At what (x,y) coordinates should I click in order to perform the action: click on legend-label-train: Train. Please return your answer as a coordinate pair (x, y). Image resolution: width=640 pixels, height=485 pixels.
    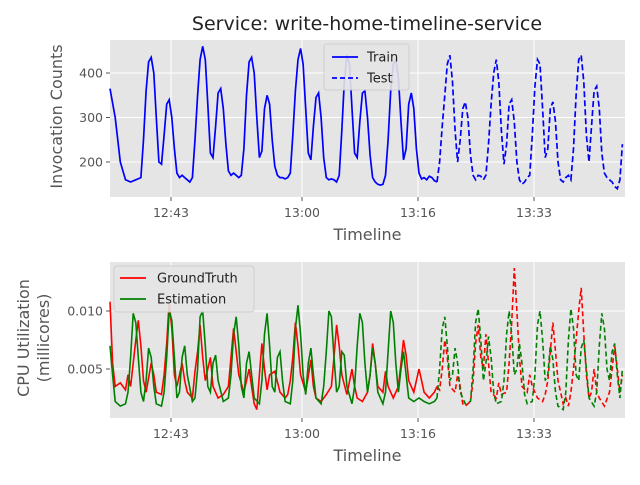
    Looking at the image, I should click on (382, 58).